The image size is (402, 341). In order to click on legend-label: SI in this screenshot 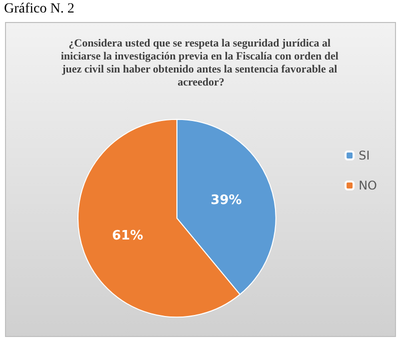, I will do `click(364, 155)`.